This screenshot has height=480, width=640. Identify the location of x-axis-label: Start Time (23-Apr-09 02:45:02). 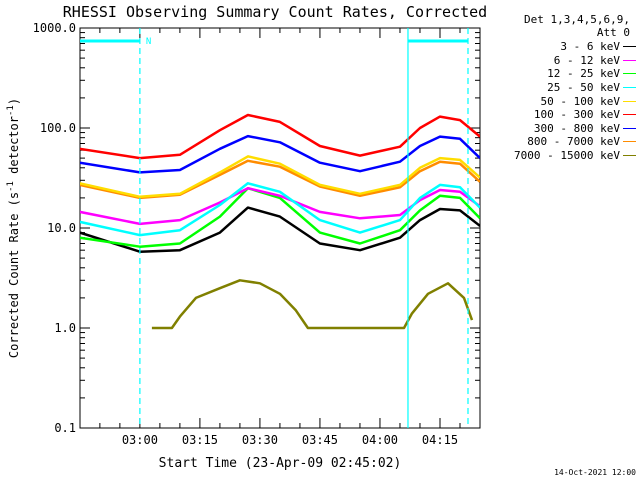
(280, 463).